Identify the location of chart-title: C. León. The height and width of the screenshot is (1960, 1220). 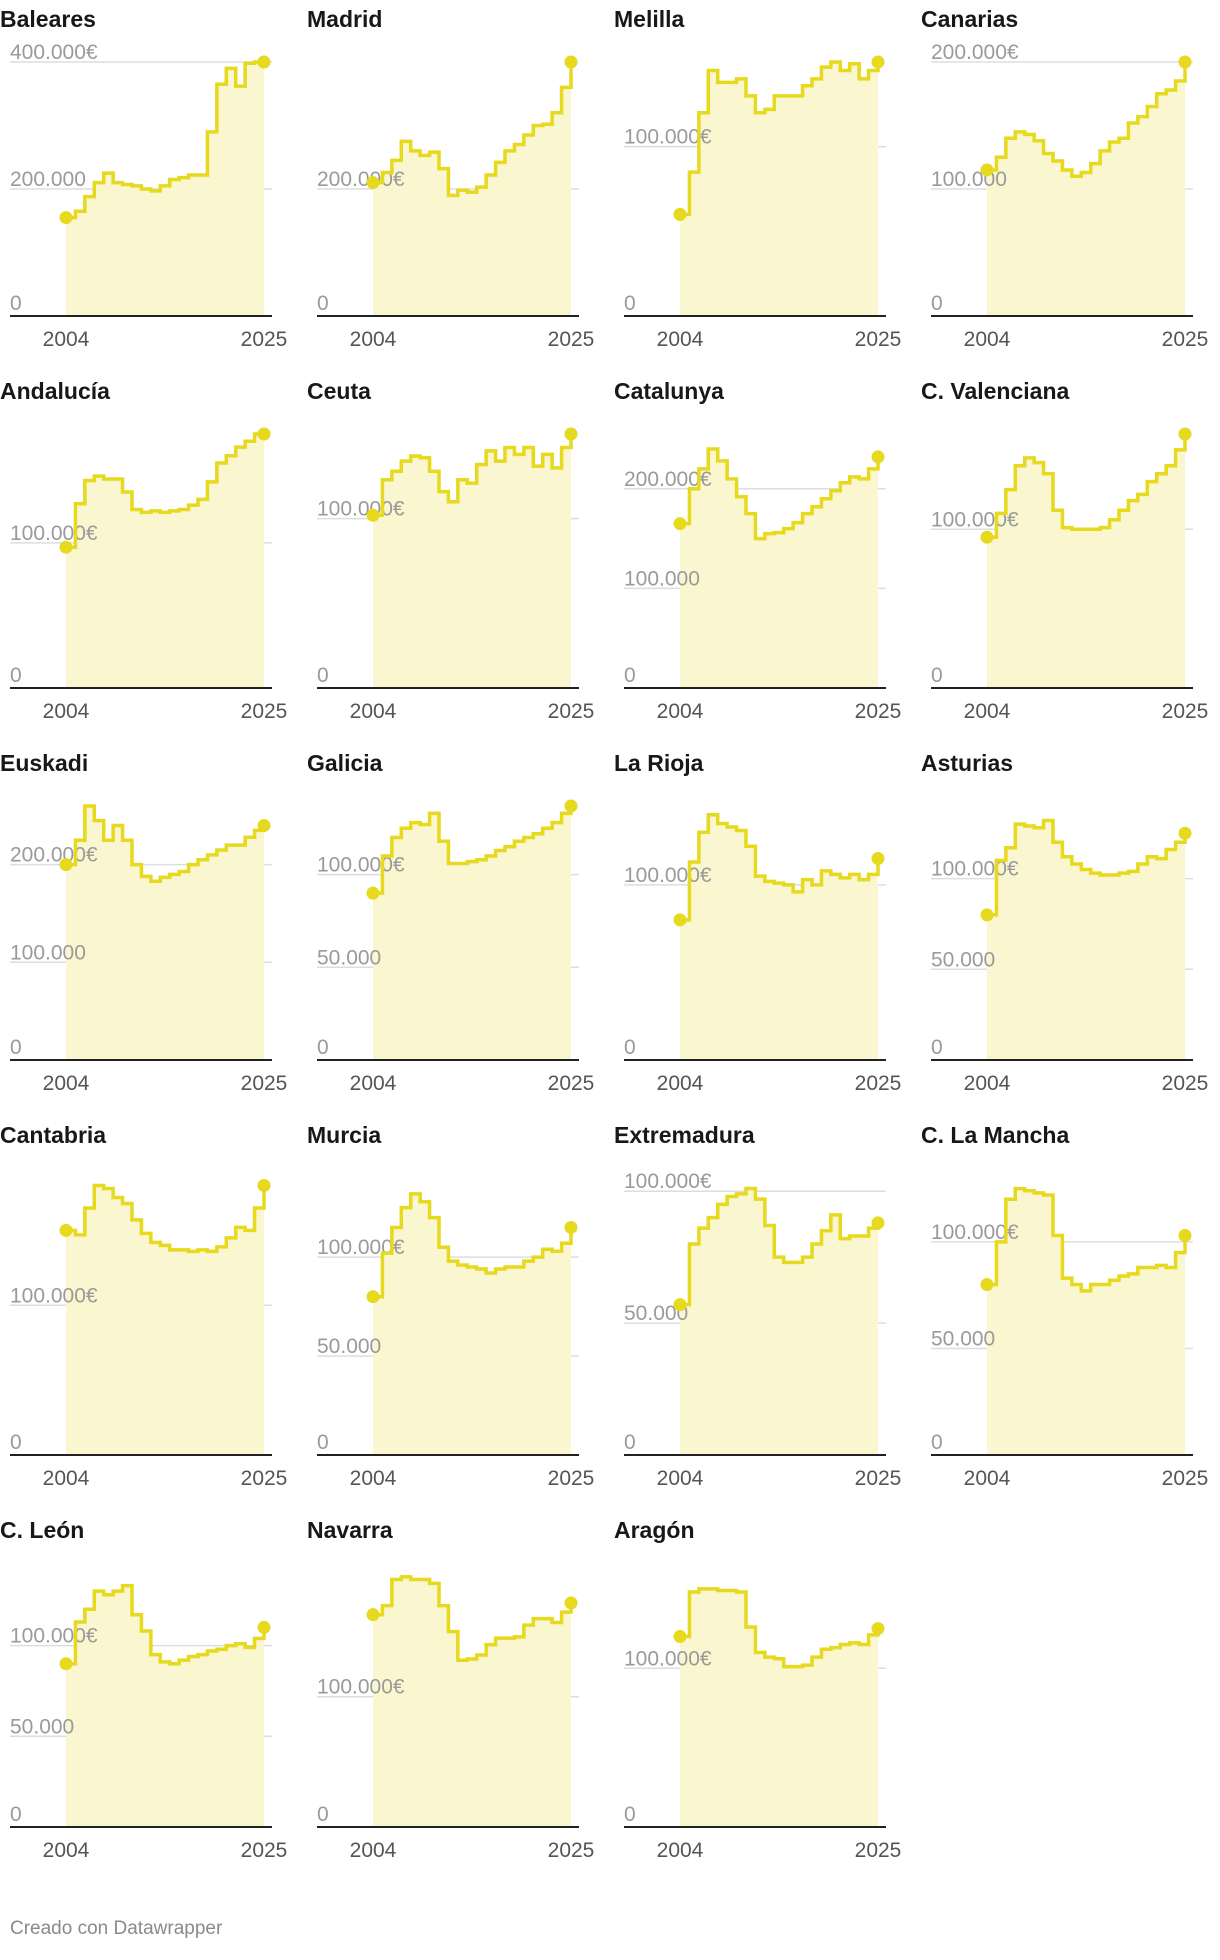
(42, 1530).